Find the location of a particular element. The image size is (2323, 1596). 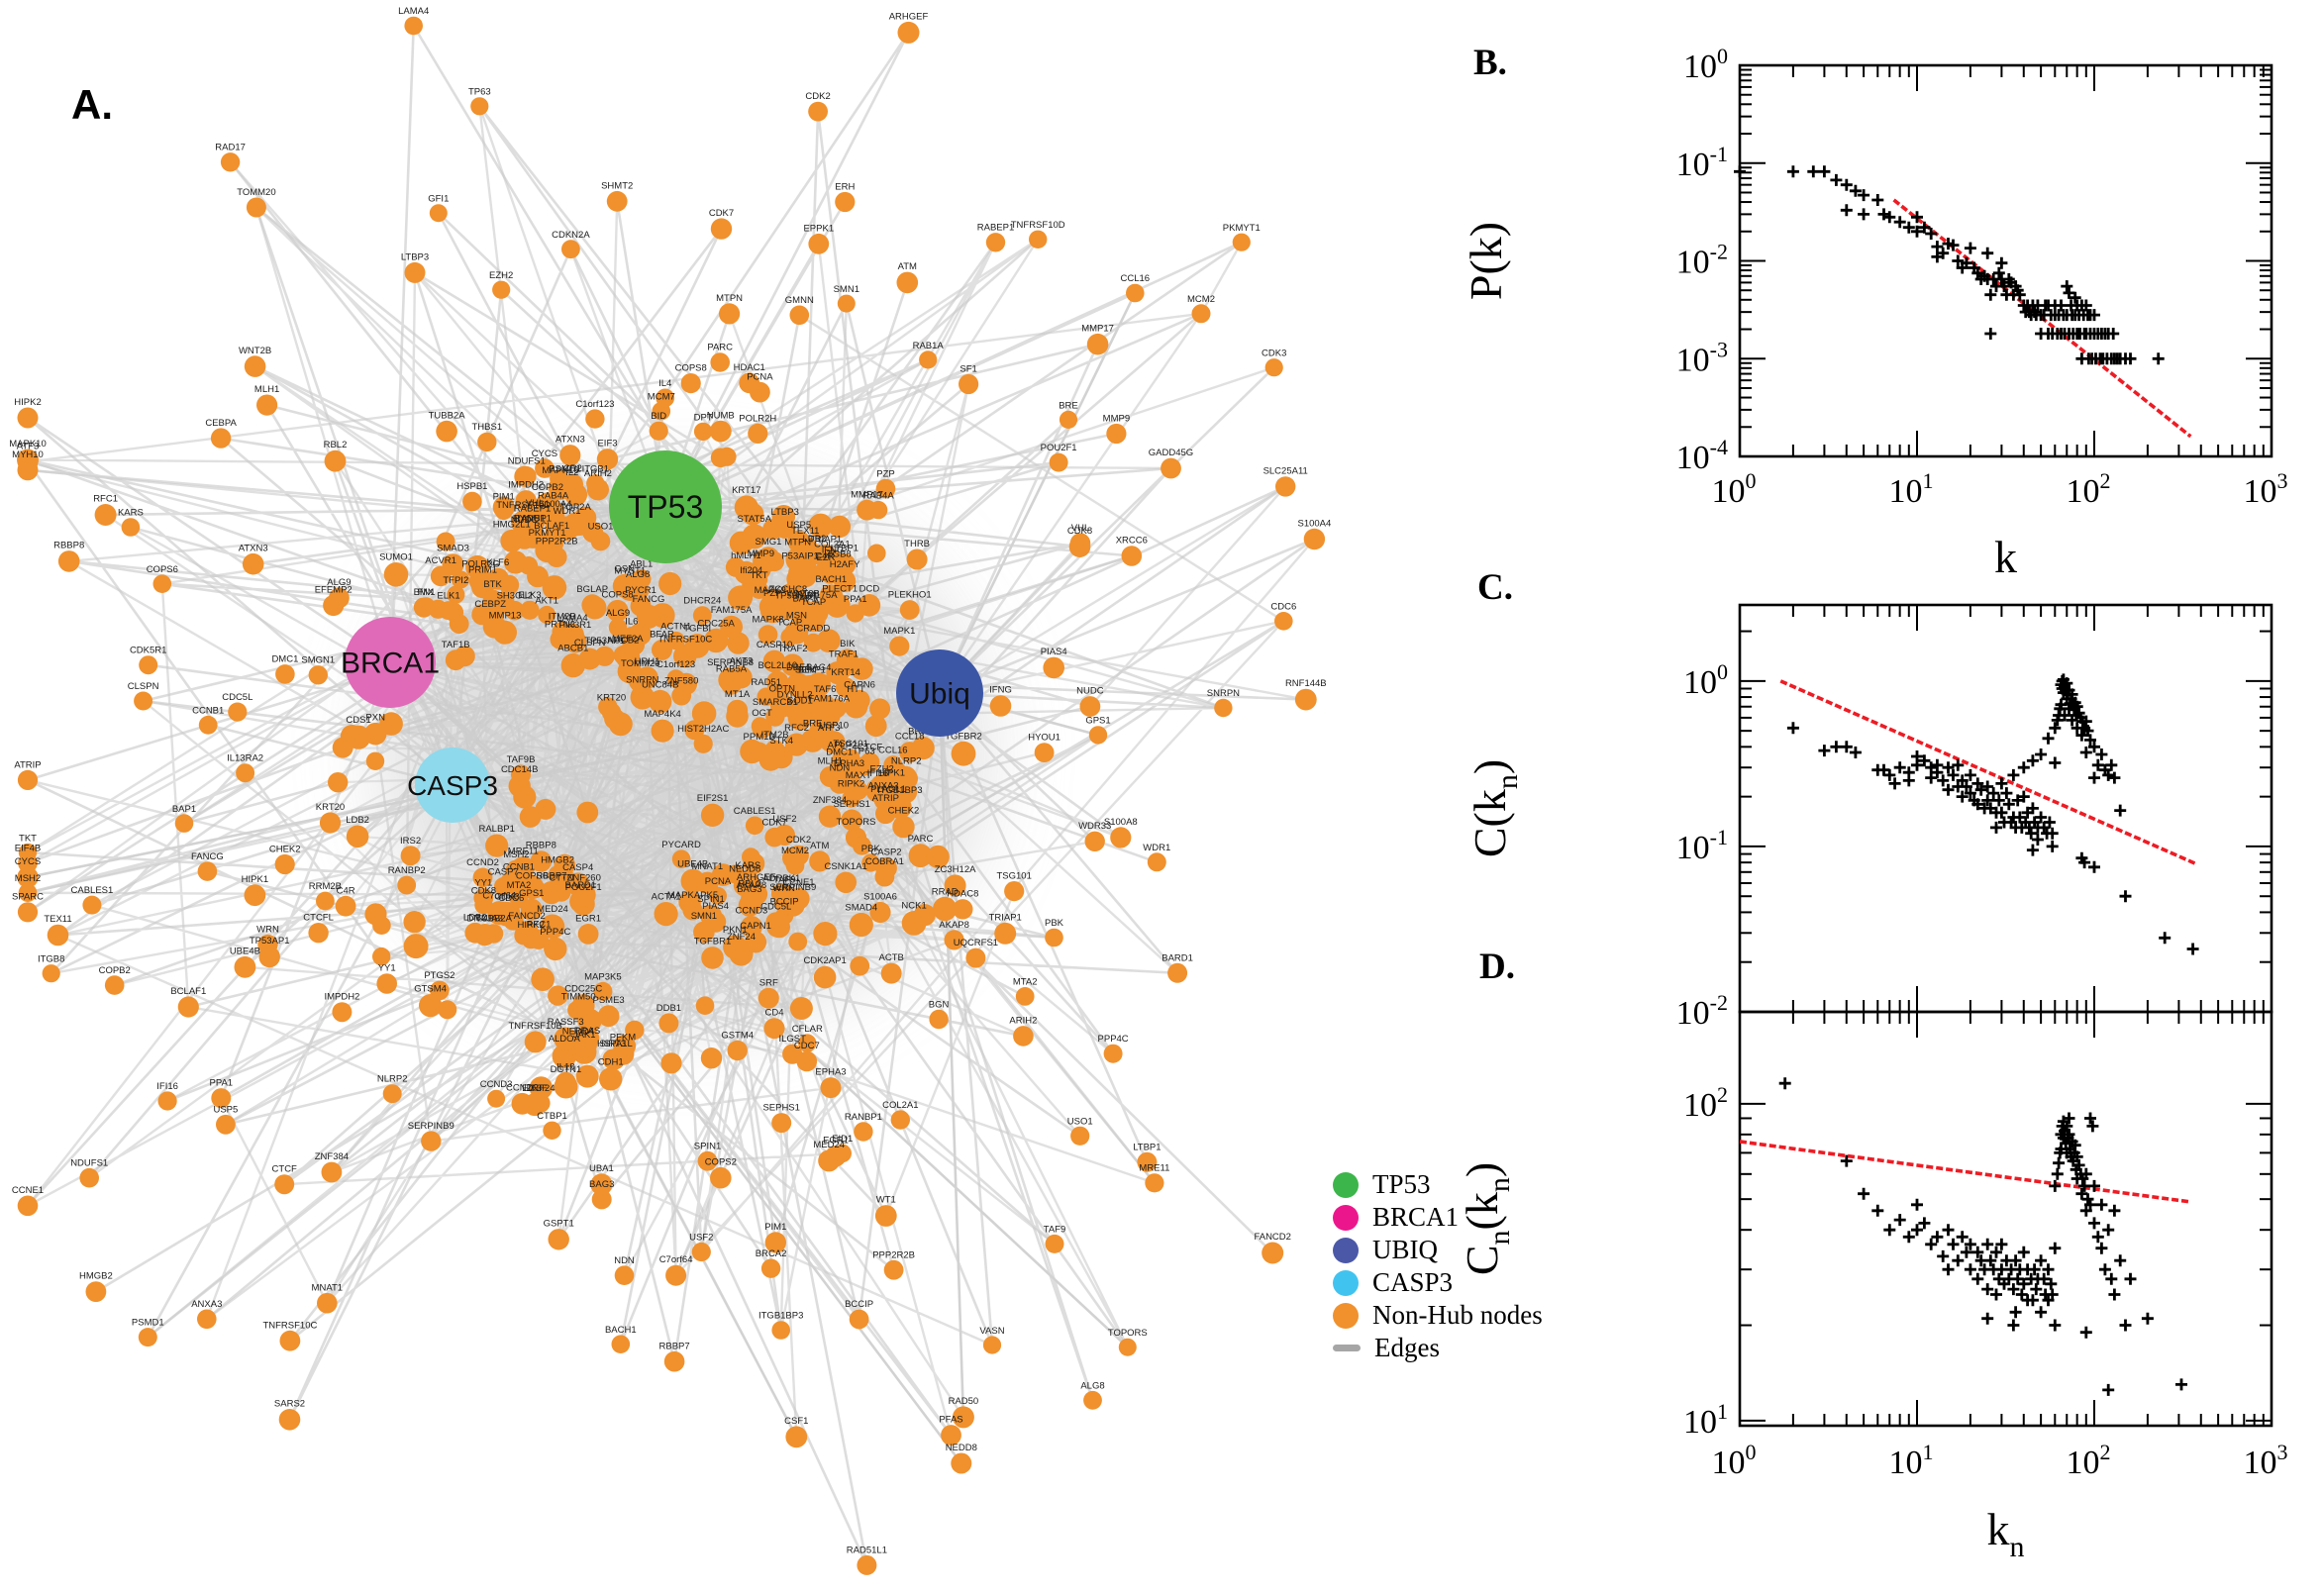

plot-d-xtick-label: 103 is located at coordinates (2266, 1460).